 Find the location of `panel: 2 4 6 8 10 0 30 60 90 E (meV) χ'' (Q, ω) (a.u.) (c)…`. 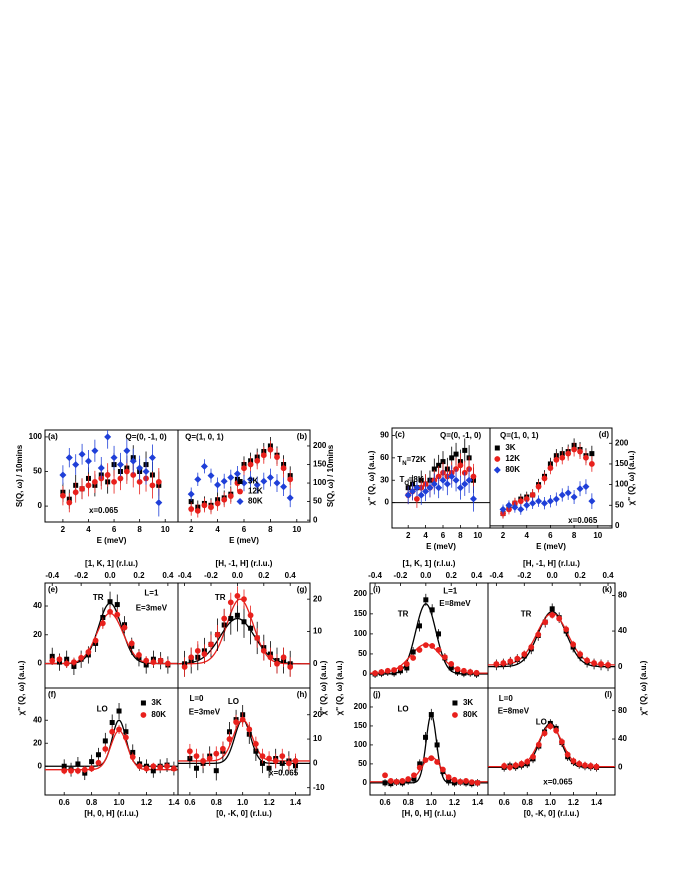

panel: 2 4 6 8 10 0 30 60 90 E (meV) χ'' (Q, ω) (a.u.) (c)… is located at coordinates (429, 489).